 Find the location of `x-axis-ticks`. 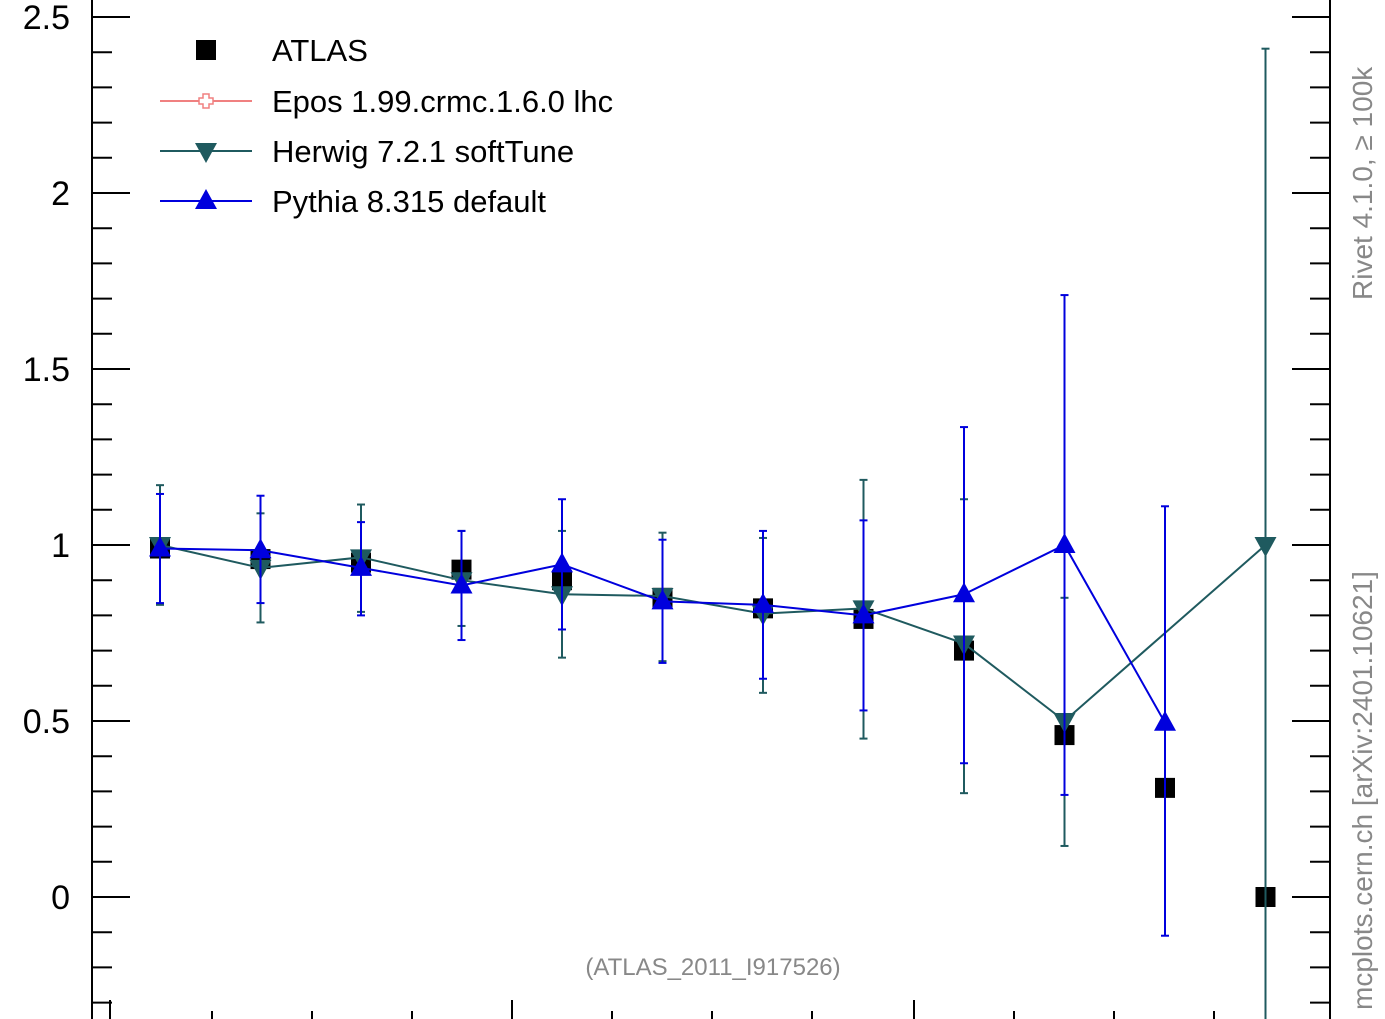

x-axis-ticks is located at coordinates (662, 1009).